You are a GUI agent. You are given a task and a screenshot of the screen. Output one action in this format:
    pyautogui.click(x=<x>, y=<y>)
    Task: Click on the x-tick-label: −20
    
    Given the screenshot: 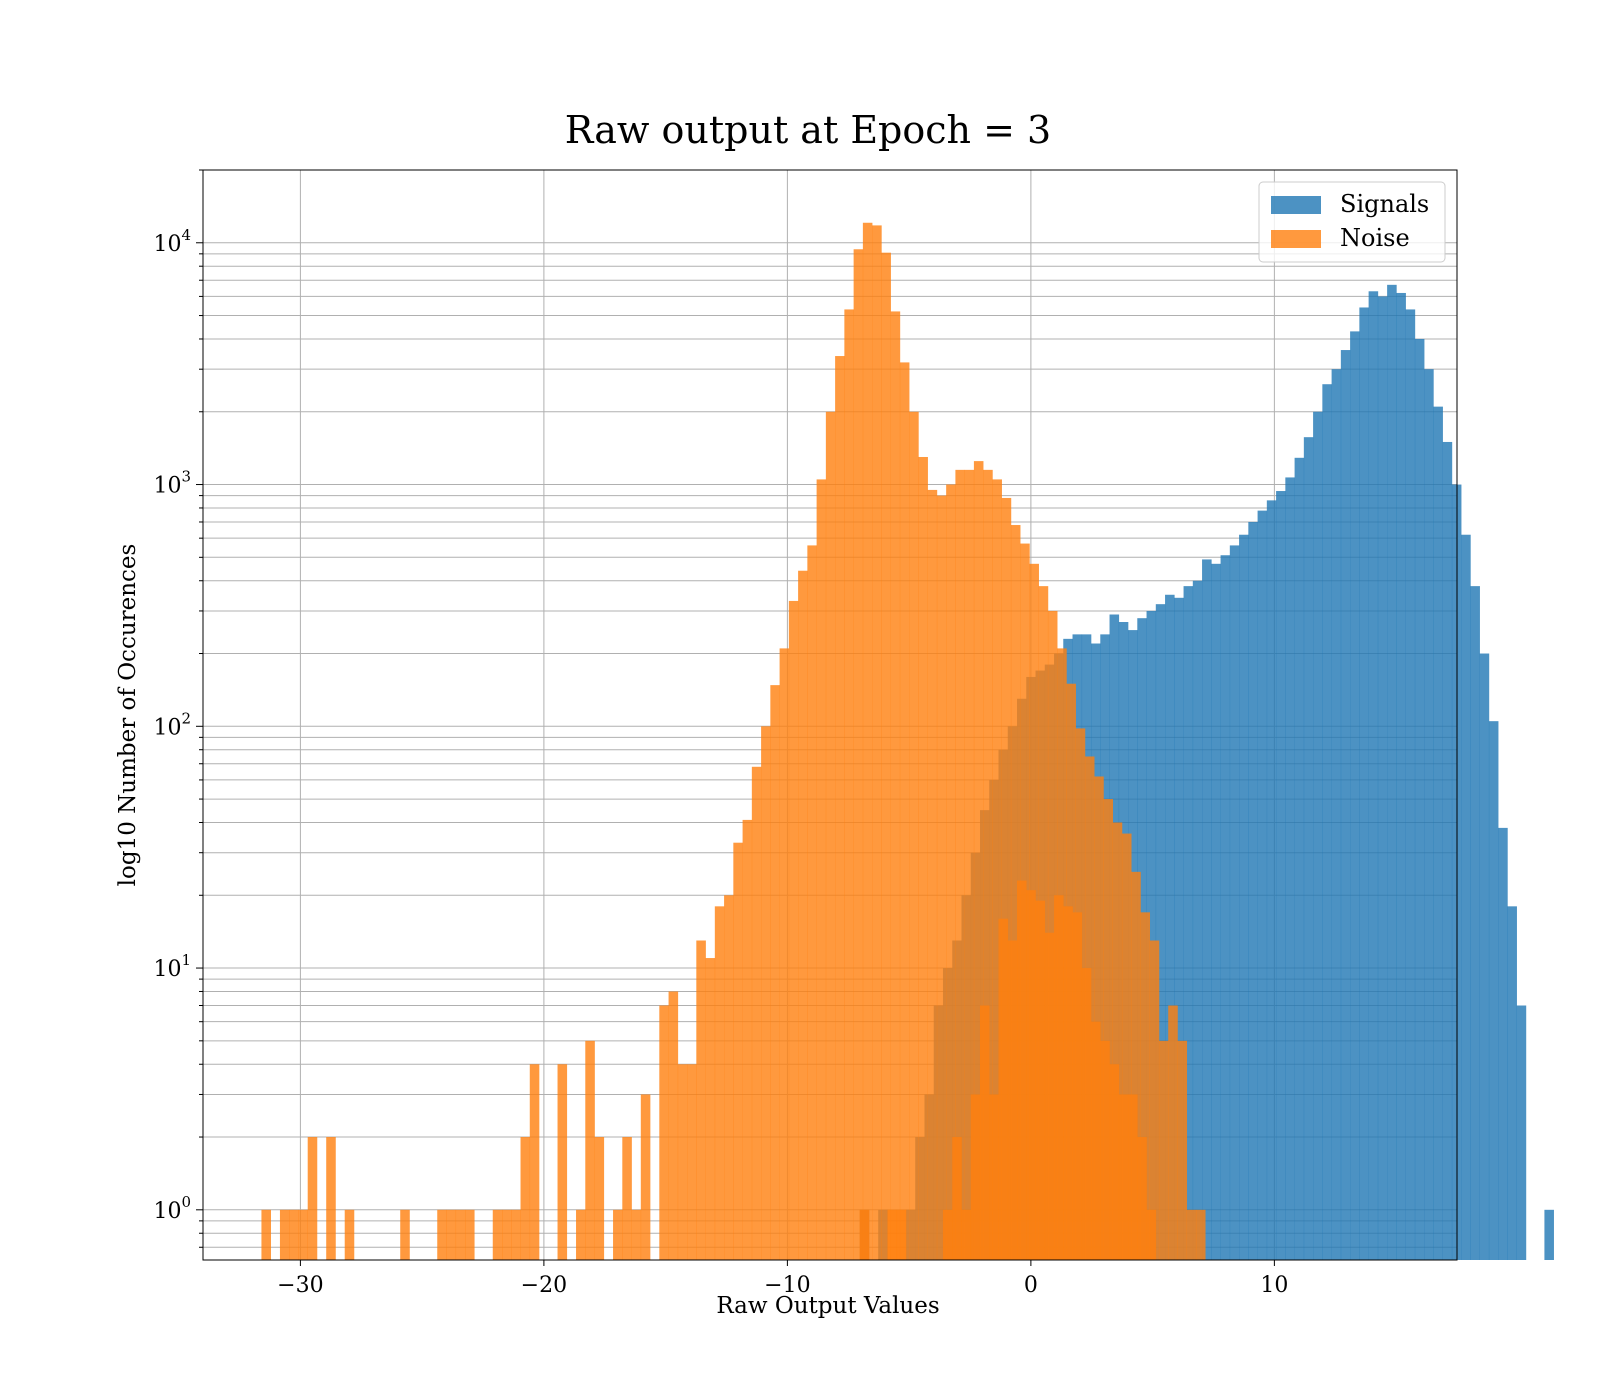 What is the action you would take?
    pyautogui.click(x=544, y=1285)
    